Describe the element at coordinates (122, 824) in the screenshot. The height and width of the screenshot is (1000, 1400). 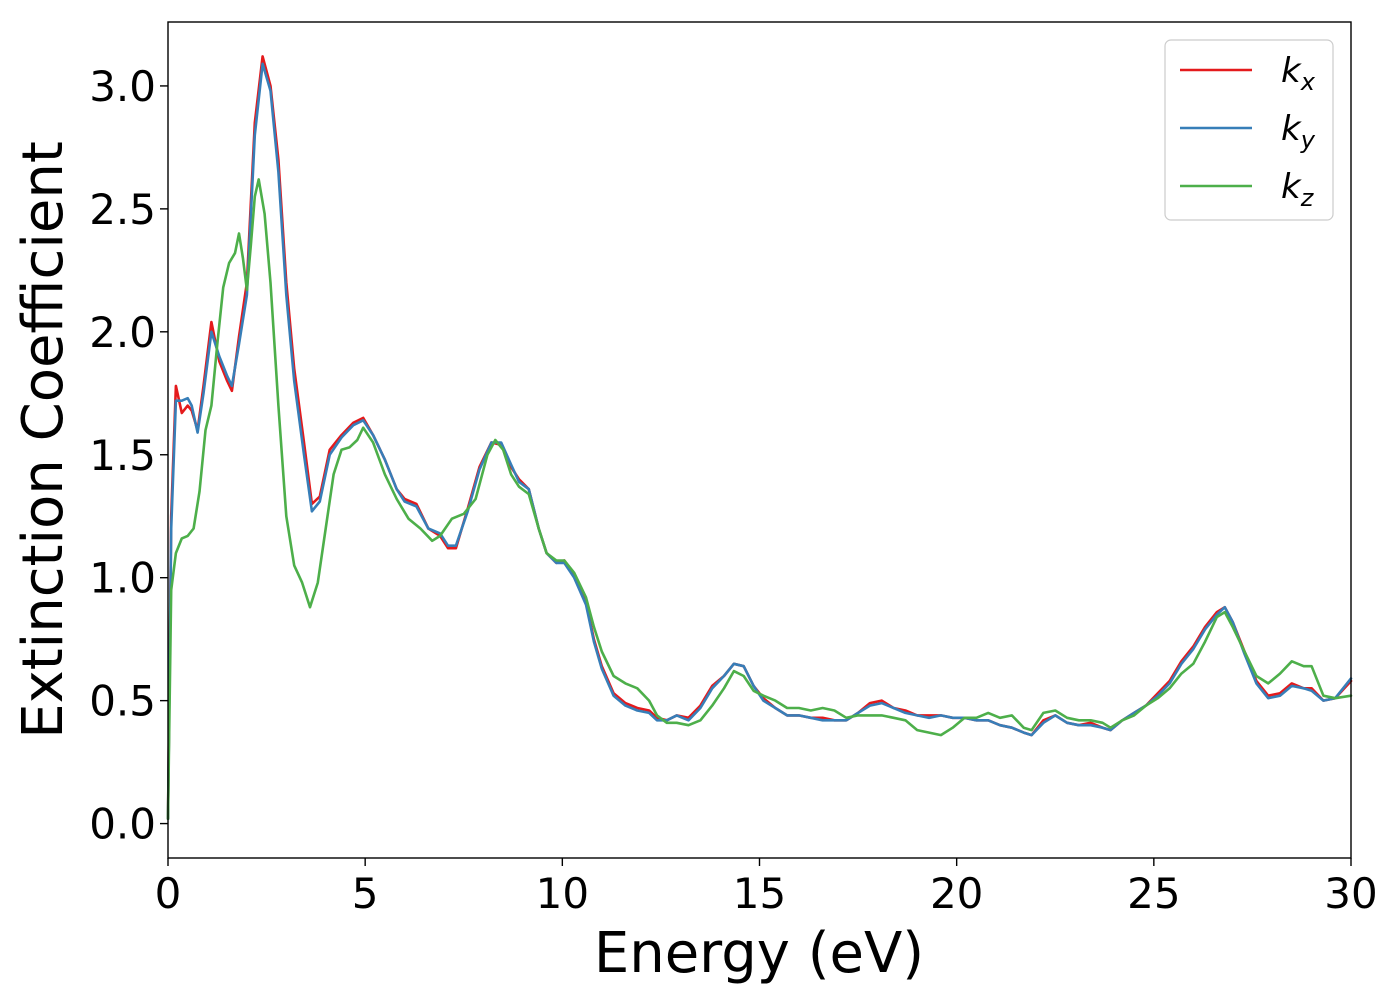
I see `y-tick-label: 0.0` at that location.